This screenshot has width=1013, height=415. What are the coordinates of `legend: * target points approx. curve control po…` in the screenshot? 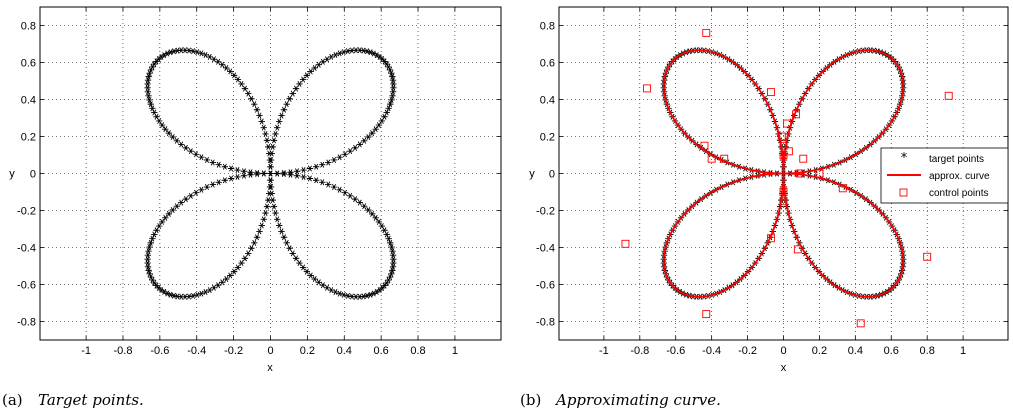 It's located at (944, 175).